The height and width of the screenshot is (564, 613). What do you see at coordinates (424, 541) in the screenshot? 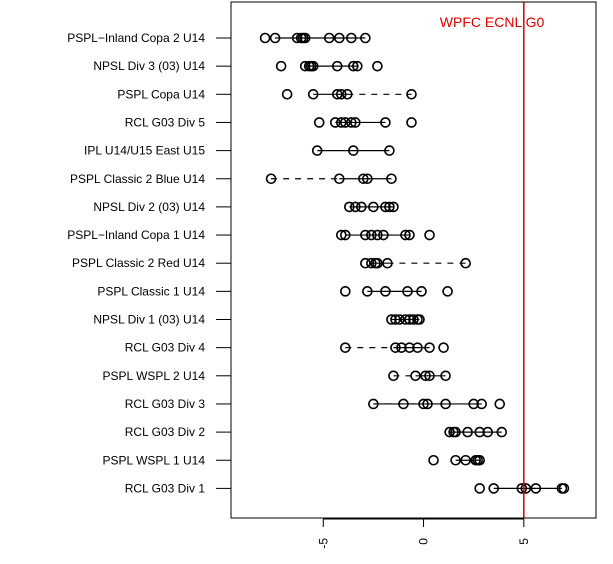
I see `x-tick-label: 0` at bounding box center [424, 541].